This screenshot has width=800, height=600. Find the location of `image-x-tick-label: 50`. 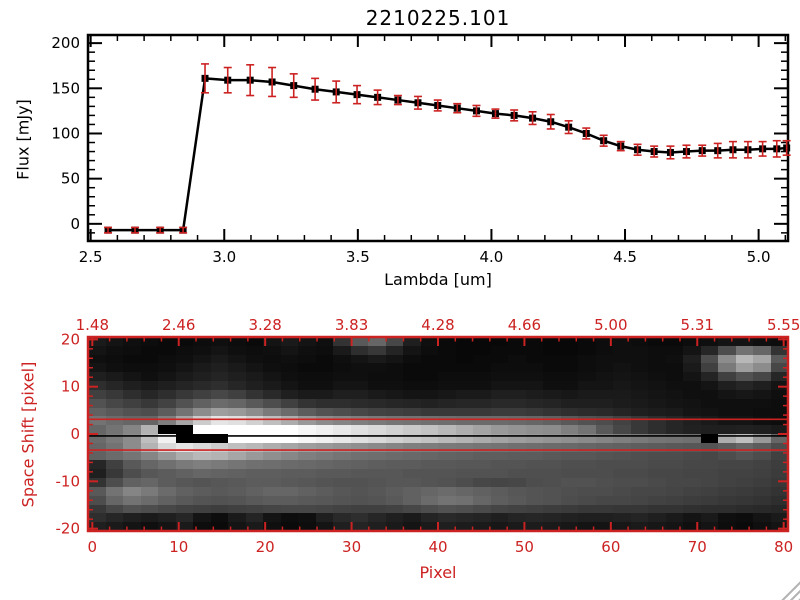

image-x-tick-label: 50 is located at coordinates (524, 547).